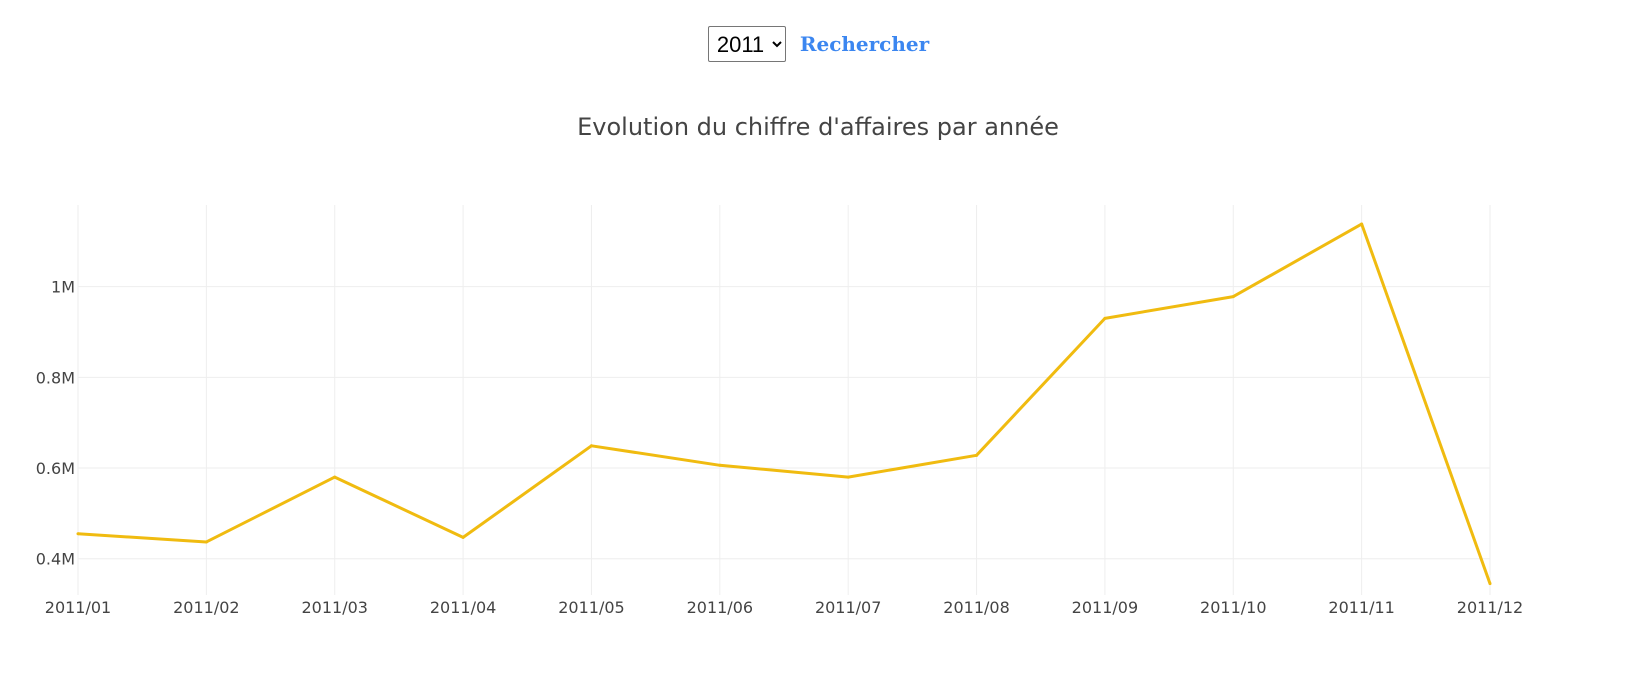 The width and height of the screenshot is (1637, 682). Describe the element at coordinates (1361, 607) in the screenshot. I see `x-tick-label: 2011/11` at that location.